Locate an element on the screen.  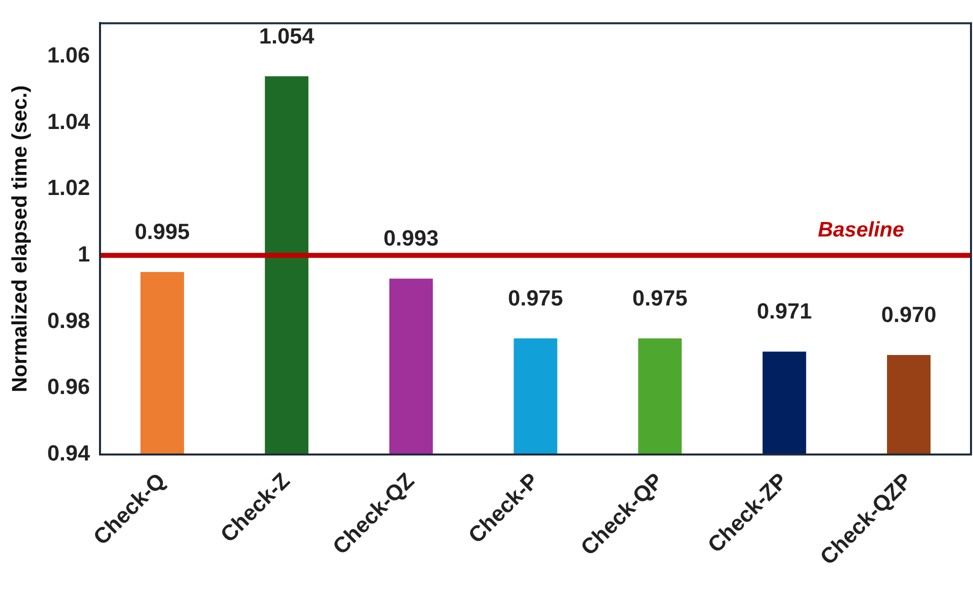
ref-line-label: Baseline is located at coordinates (861, 230).